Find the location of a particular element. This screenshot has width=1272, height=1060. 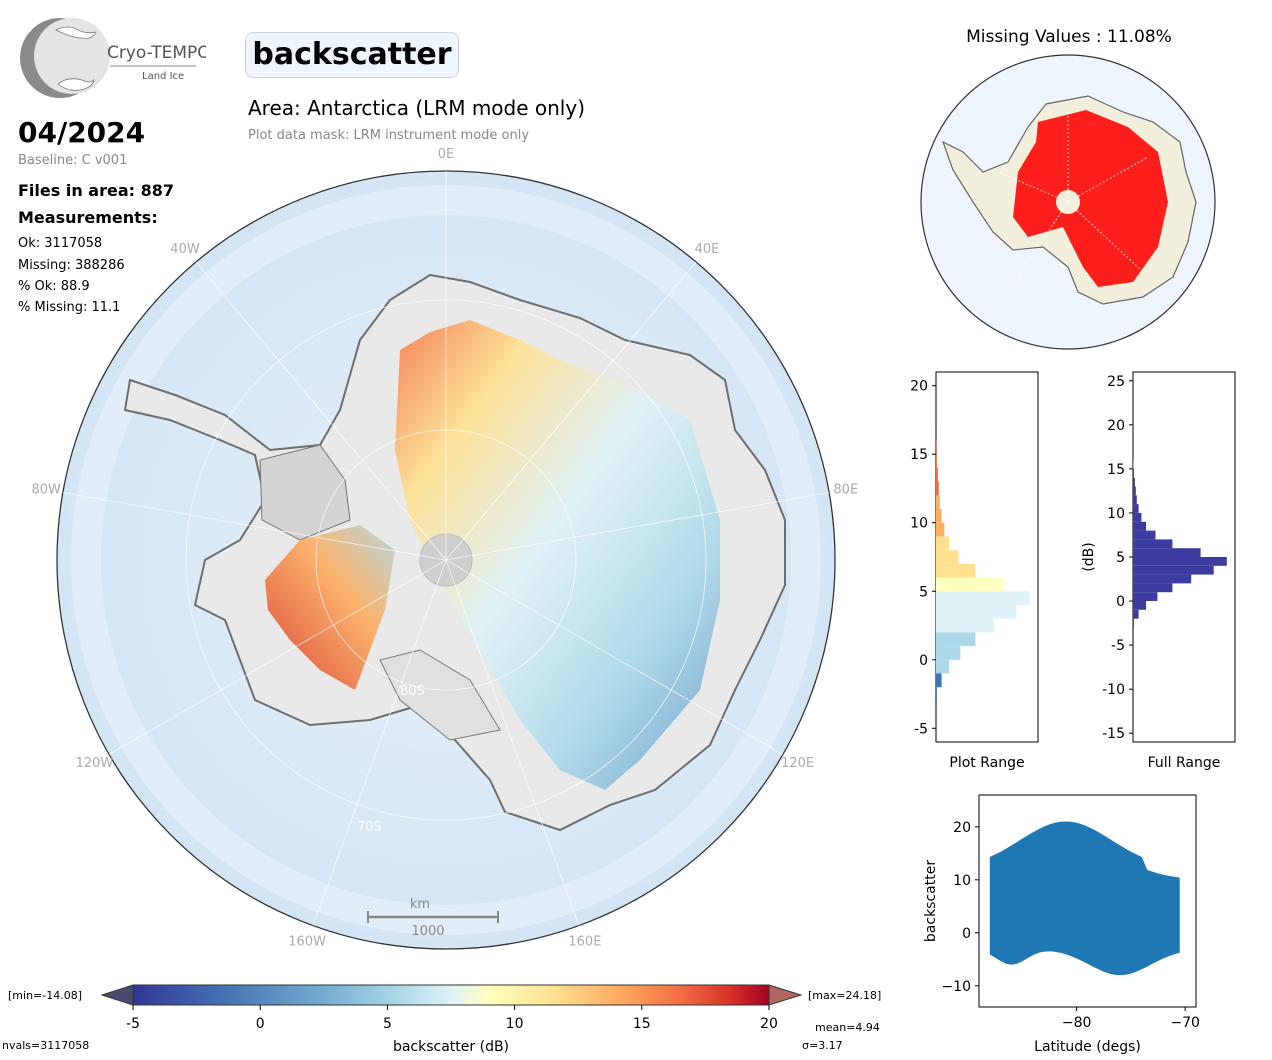

mean-label: mean=4.94 is located at coordinates (847, 1027).